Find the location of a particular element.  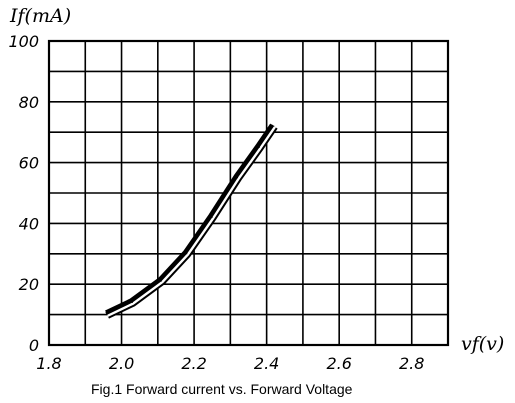

y-tick-label: 0 is located at coordinates (34, 345).